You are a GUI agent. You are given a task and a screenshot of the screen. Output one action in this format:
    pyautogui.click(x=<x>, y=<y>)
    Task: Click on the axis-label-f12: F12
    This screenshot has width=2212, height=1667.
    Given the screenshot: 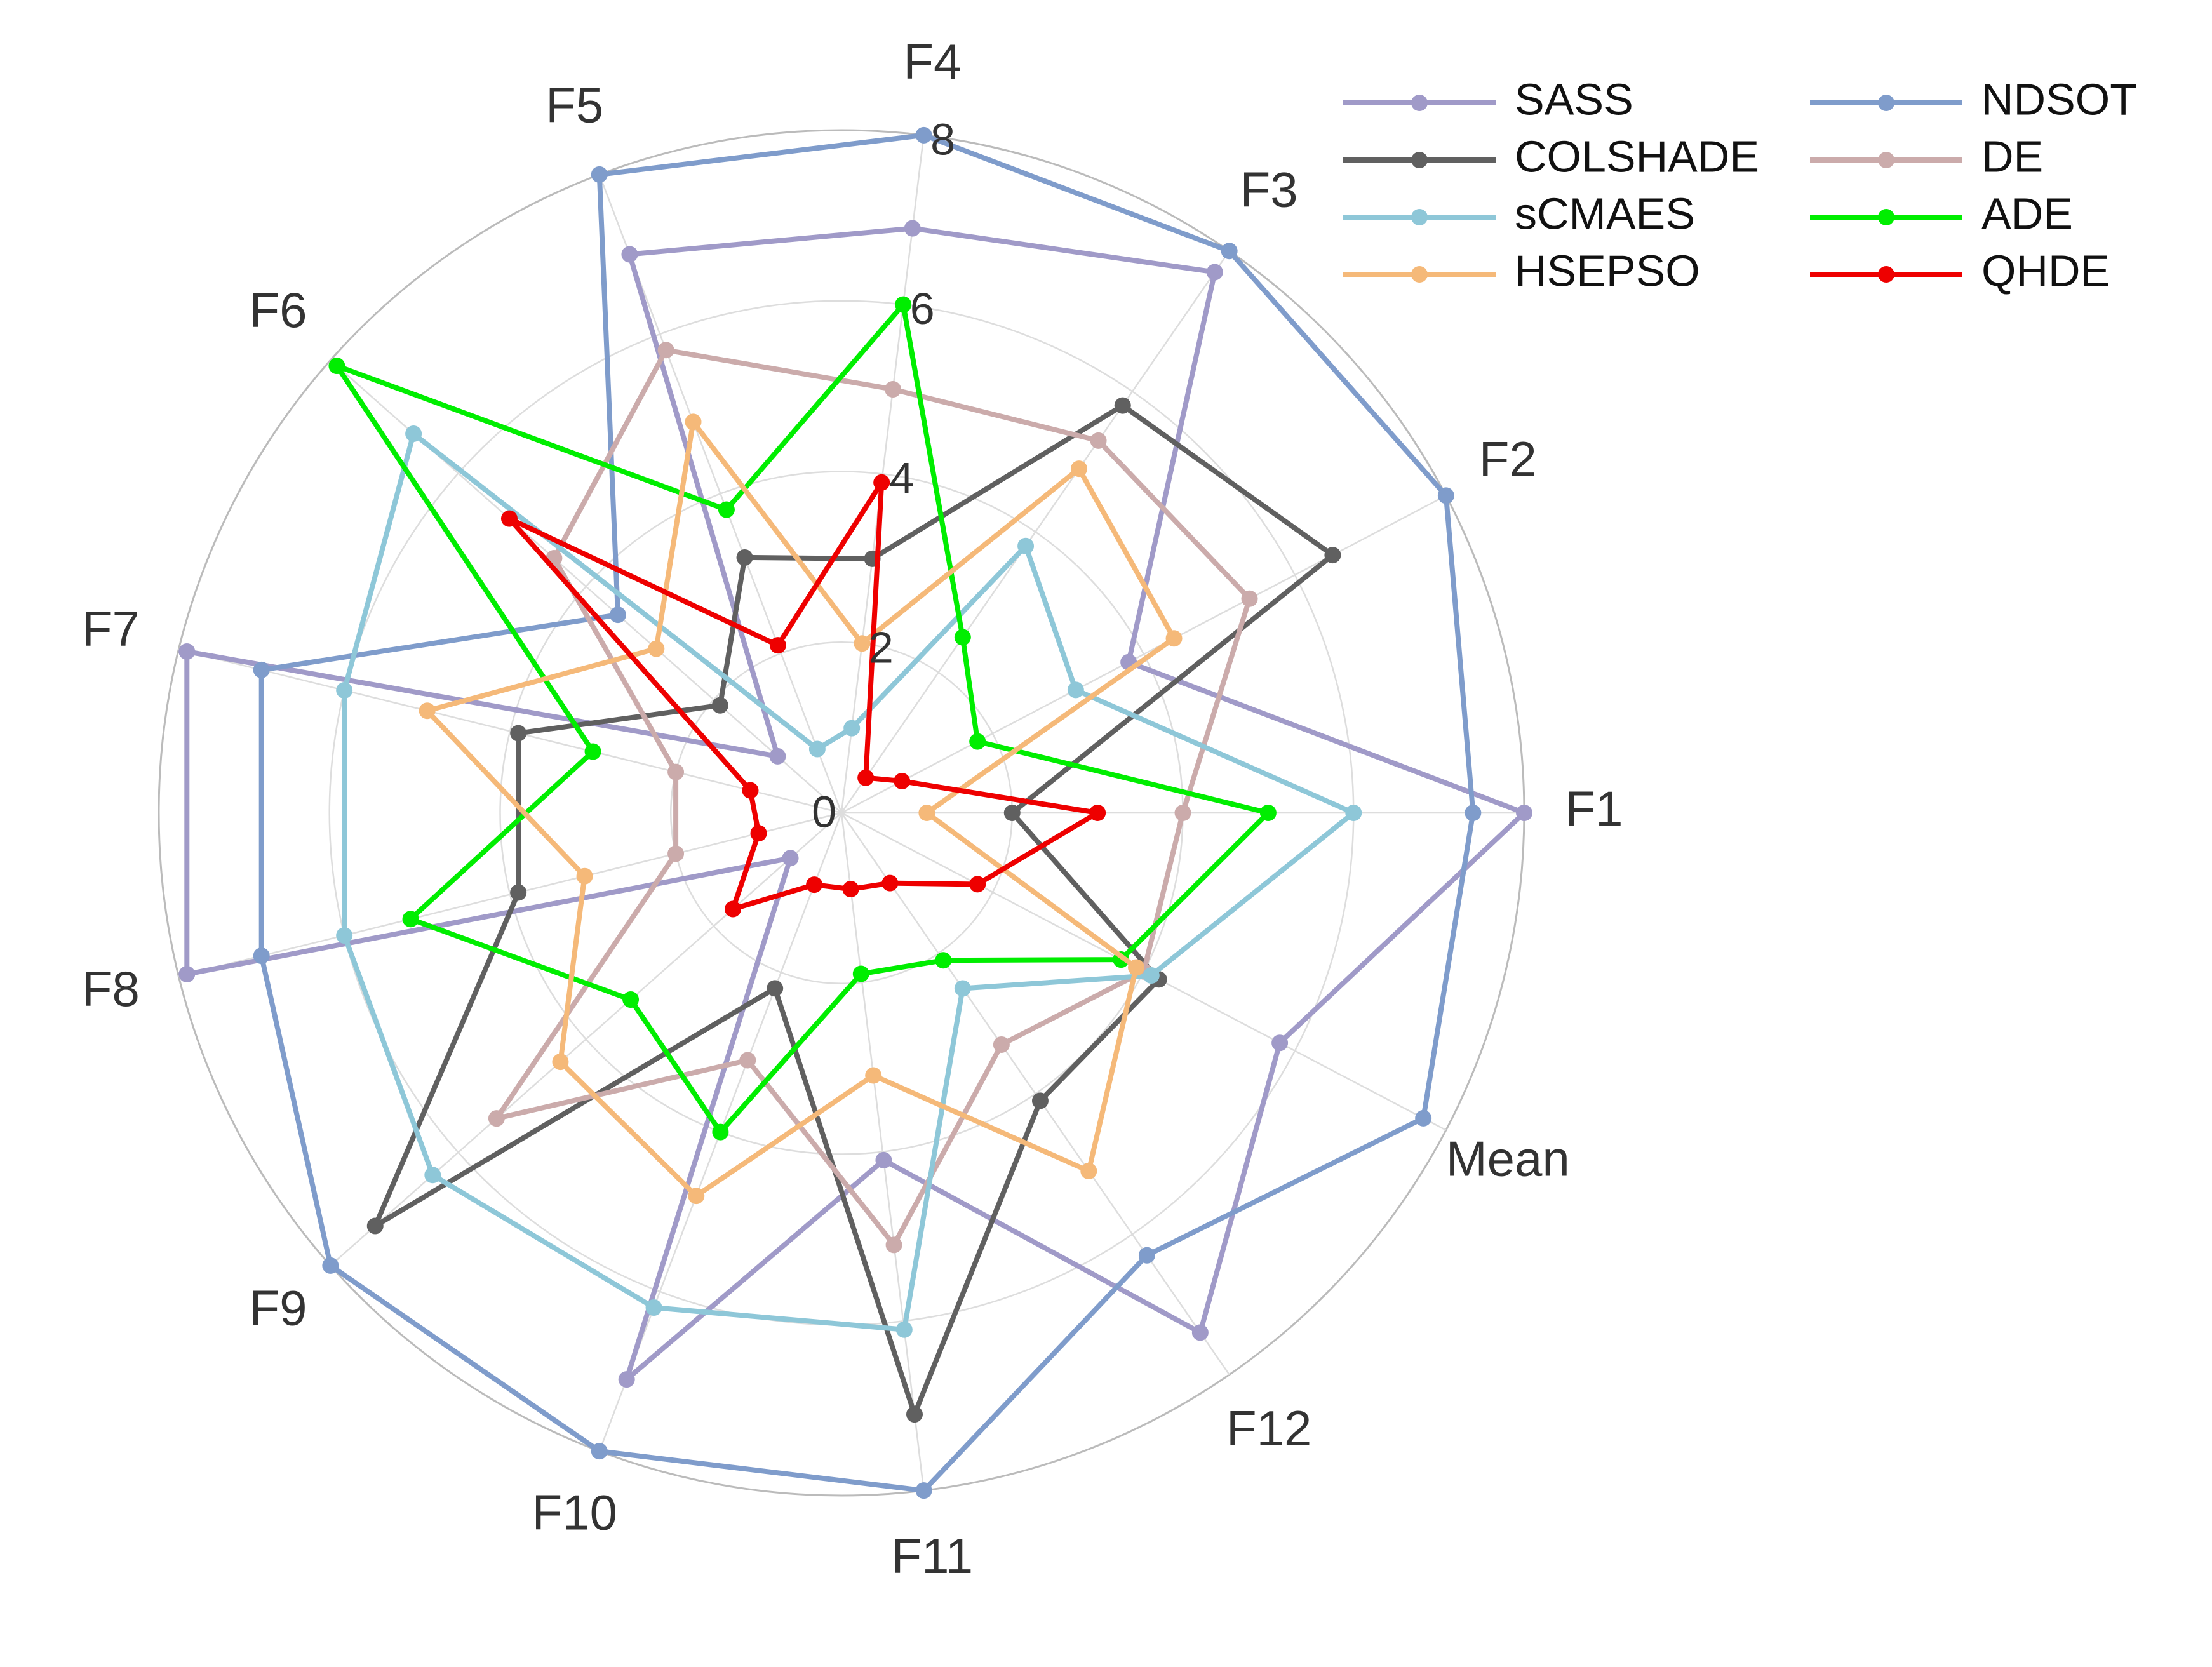 What is the action you would take?
    pyautogui.click(x=1268, y=1428)
    